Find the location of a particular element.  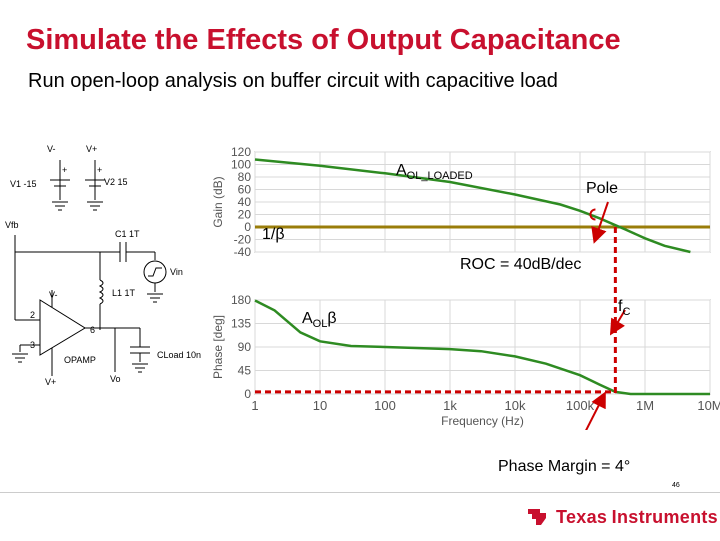

ti-logo-icon is located at coordinates (537, 517).